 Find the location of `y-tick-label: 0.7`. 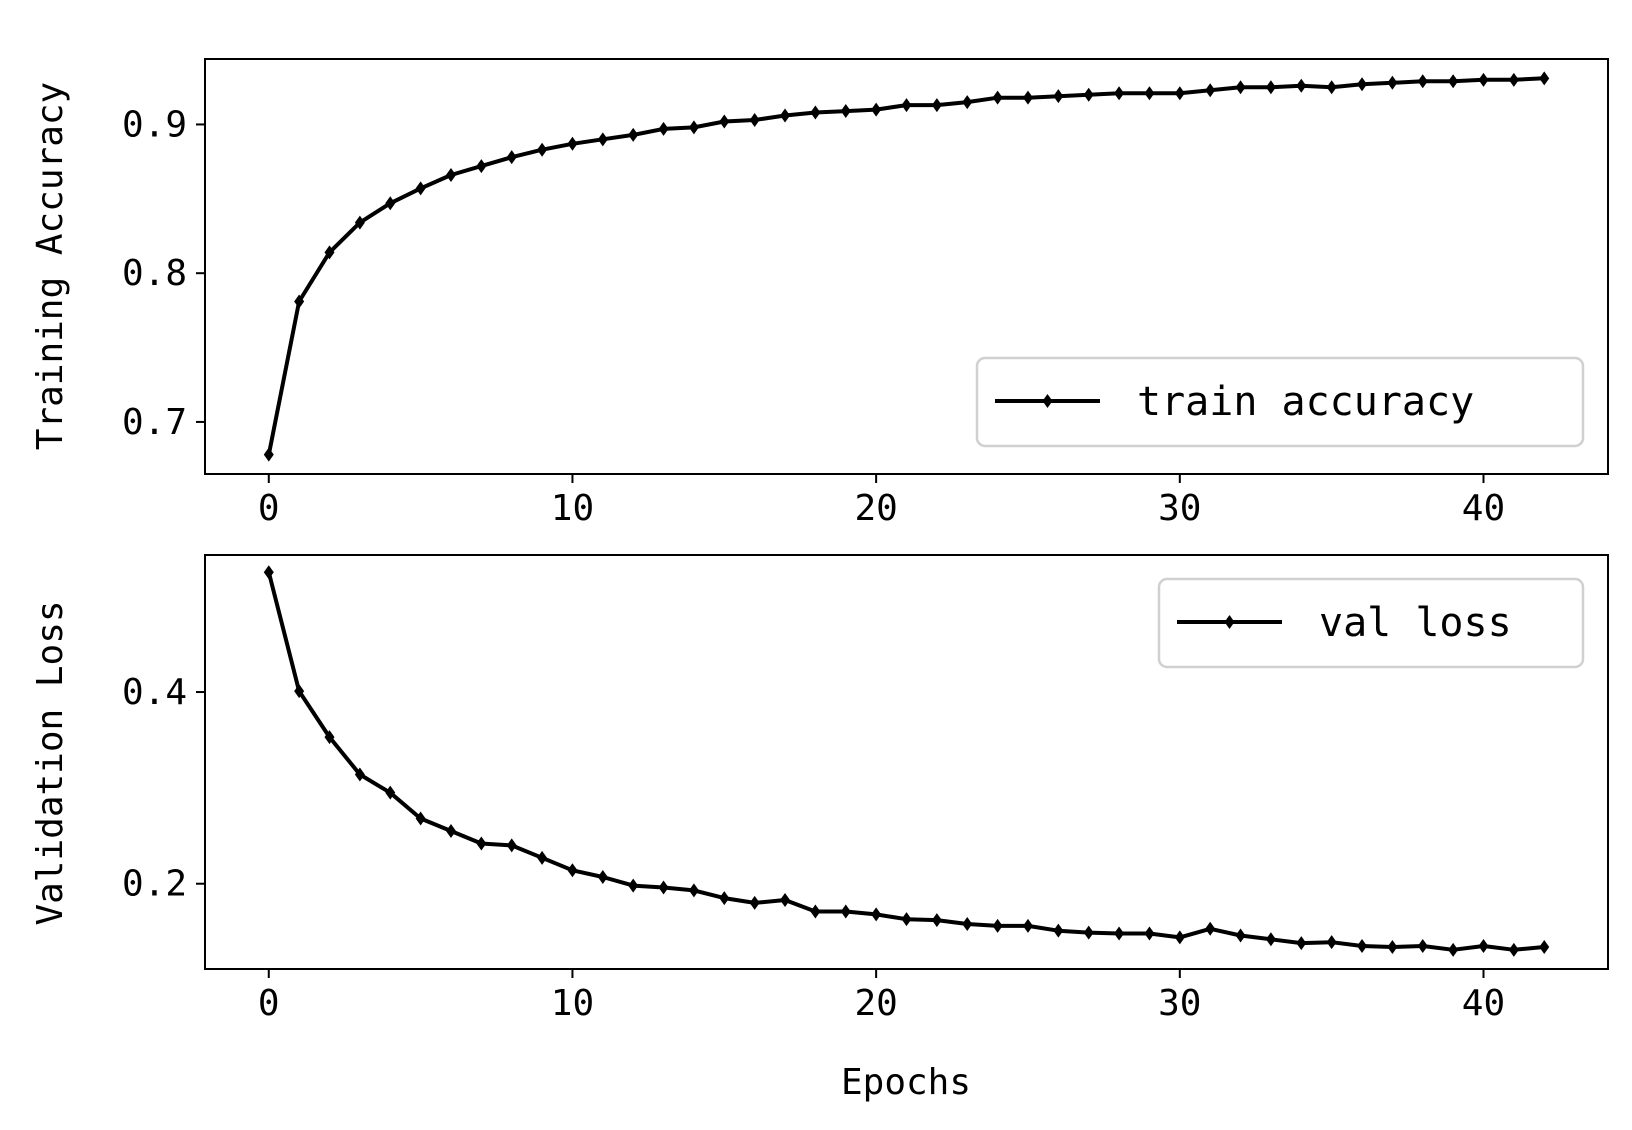

y-tick-label: 0.7 is located at coordinates (154, 422).